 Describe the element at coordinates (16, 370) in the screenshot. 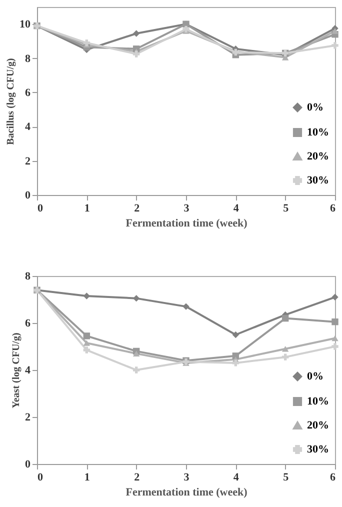

I see `y-axis-title: Yeast (log CFU/g)` at that location.